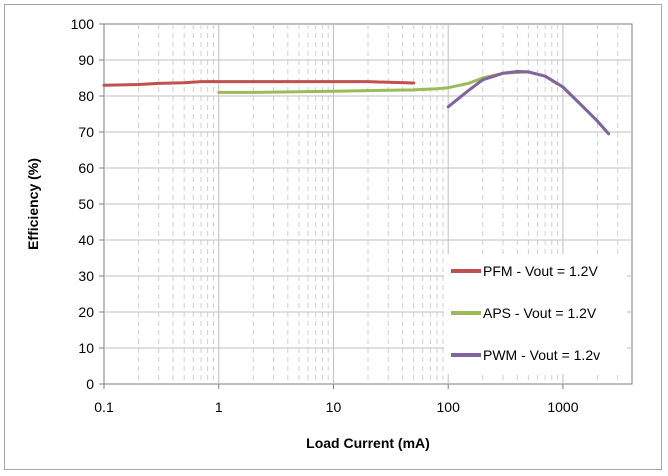  Describe the element at coordinates (86, 168) in the screenshot. I see `y-tick-label: 60` at that location.